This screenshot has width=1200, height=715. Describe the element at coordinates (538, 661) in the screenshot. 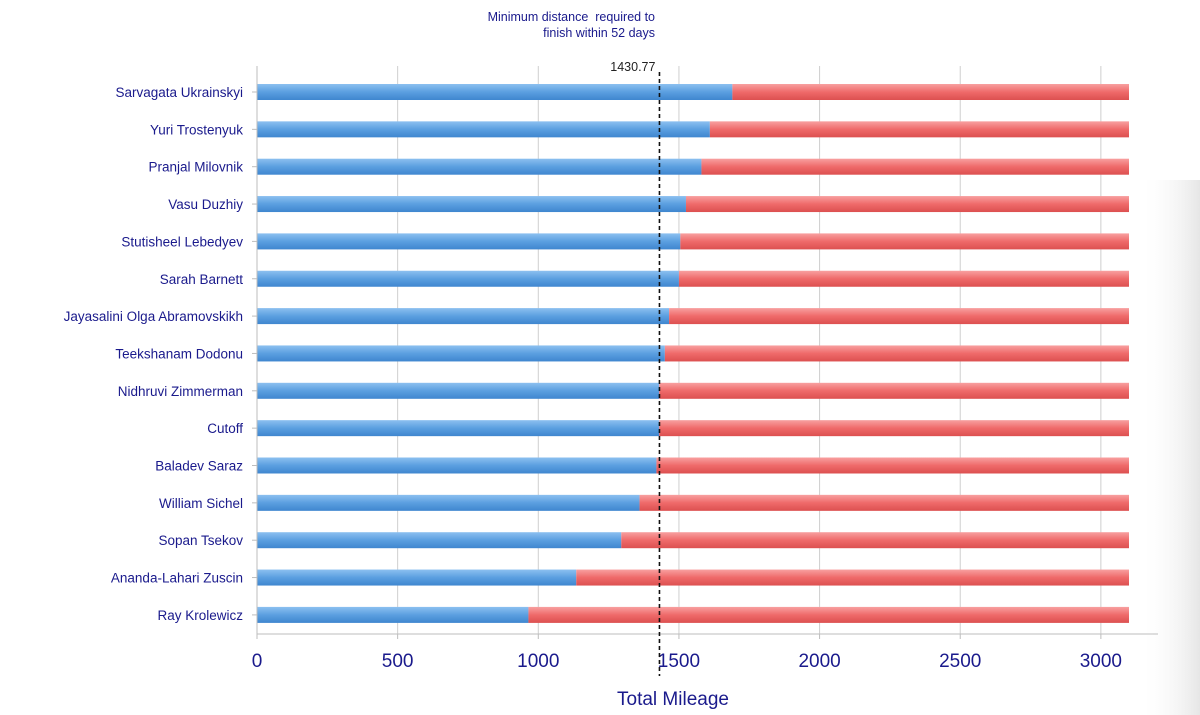

I see `x-tick-label: 1000` at that location.